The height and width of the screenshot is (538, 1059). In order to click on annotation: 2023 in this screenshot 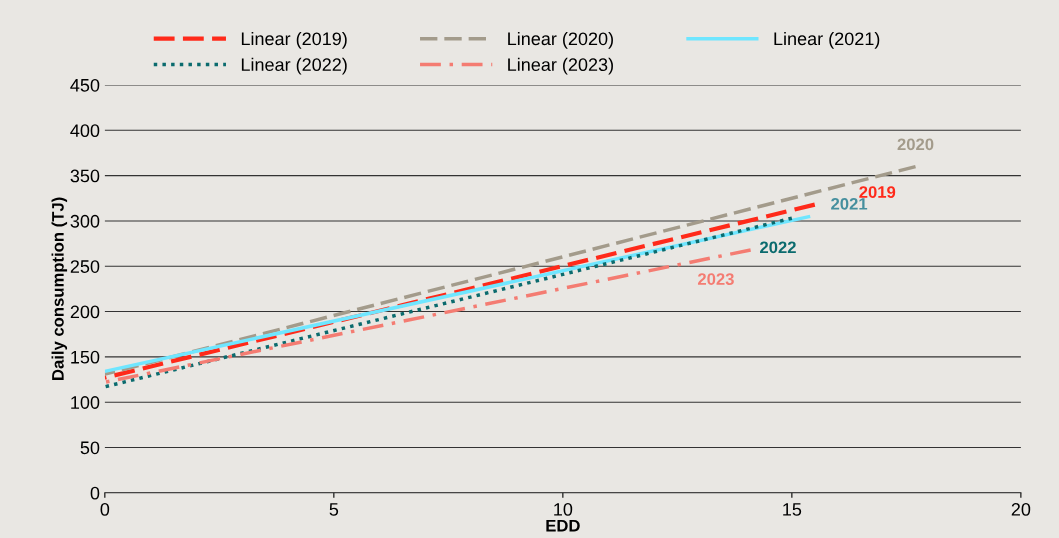, I will do `click(715, 279)`.